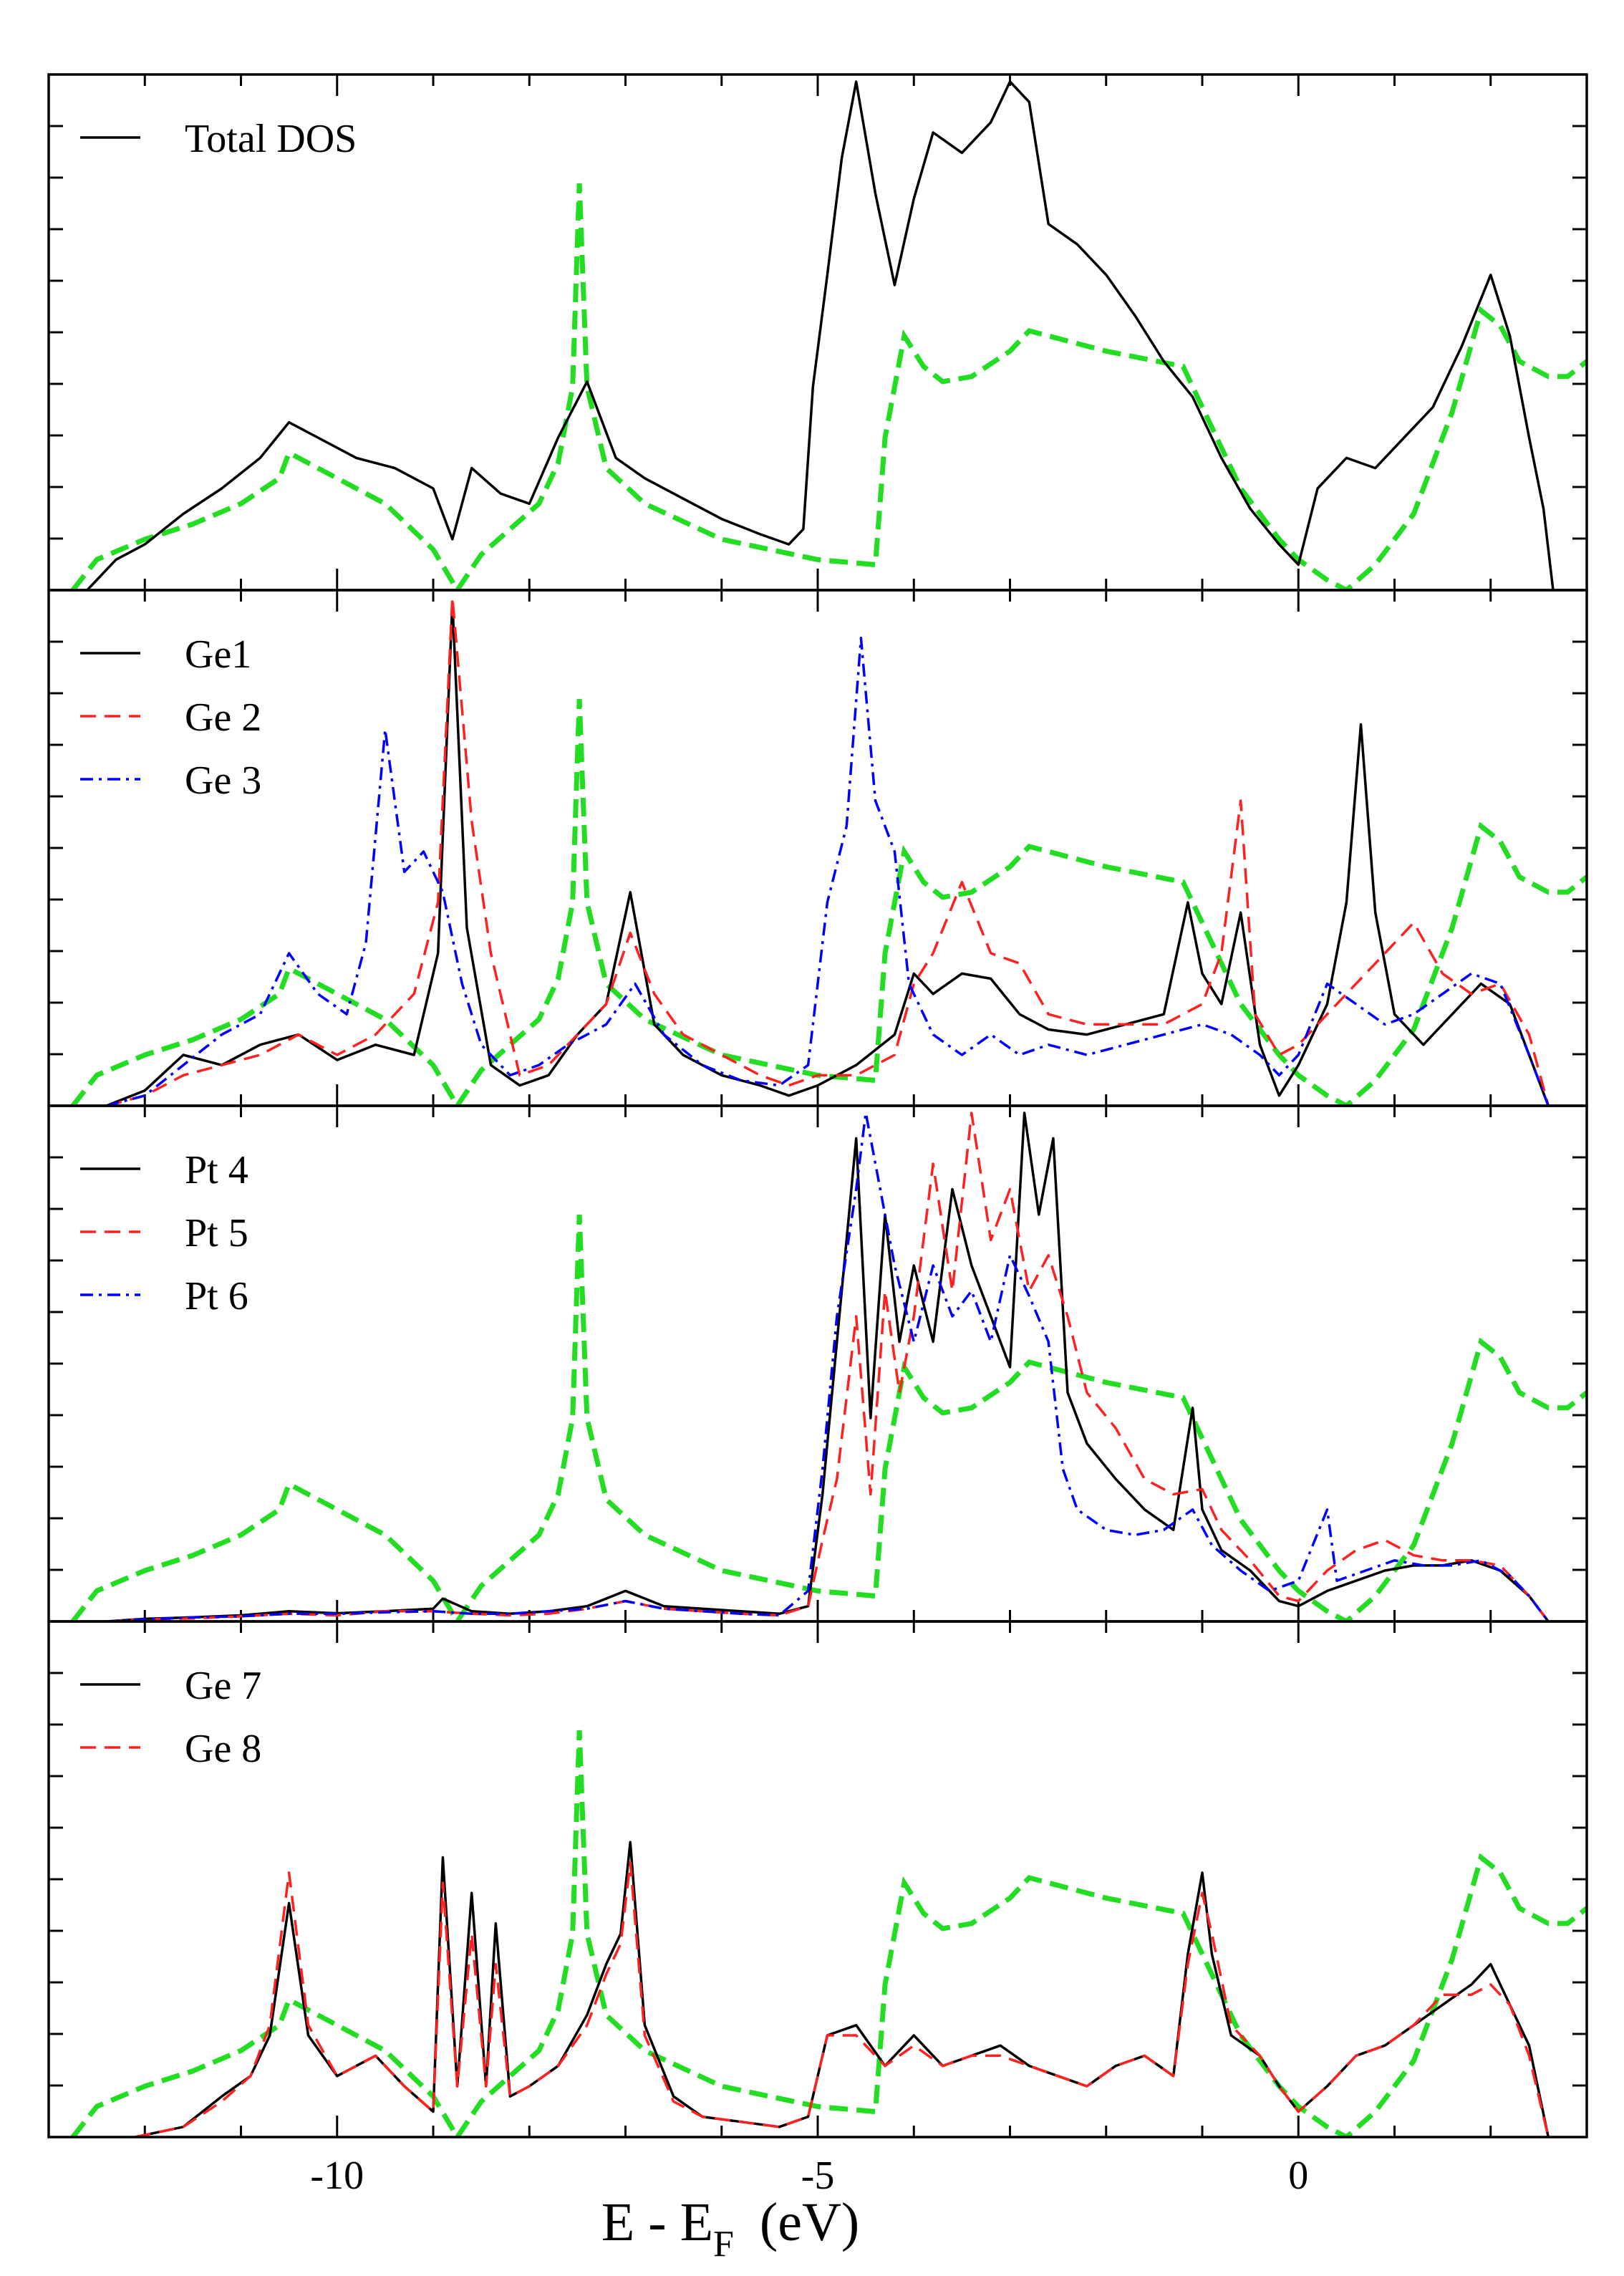 Image resolution: width=1624 pixels, height=2276 pixels. I want to click on legend-label: Pt 6, so click(216, 1296).